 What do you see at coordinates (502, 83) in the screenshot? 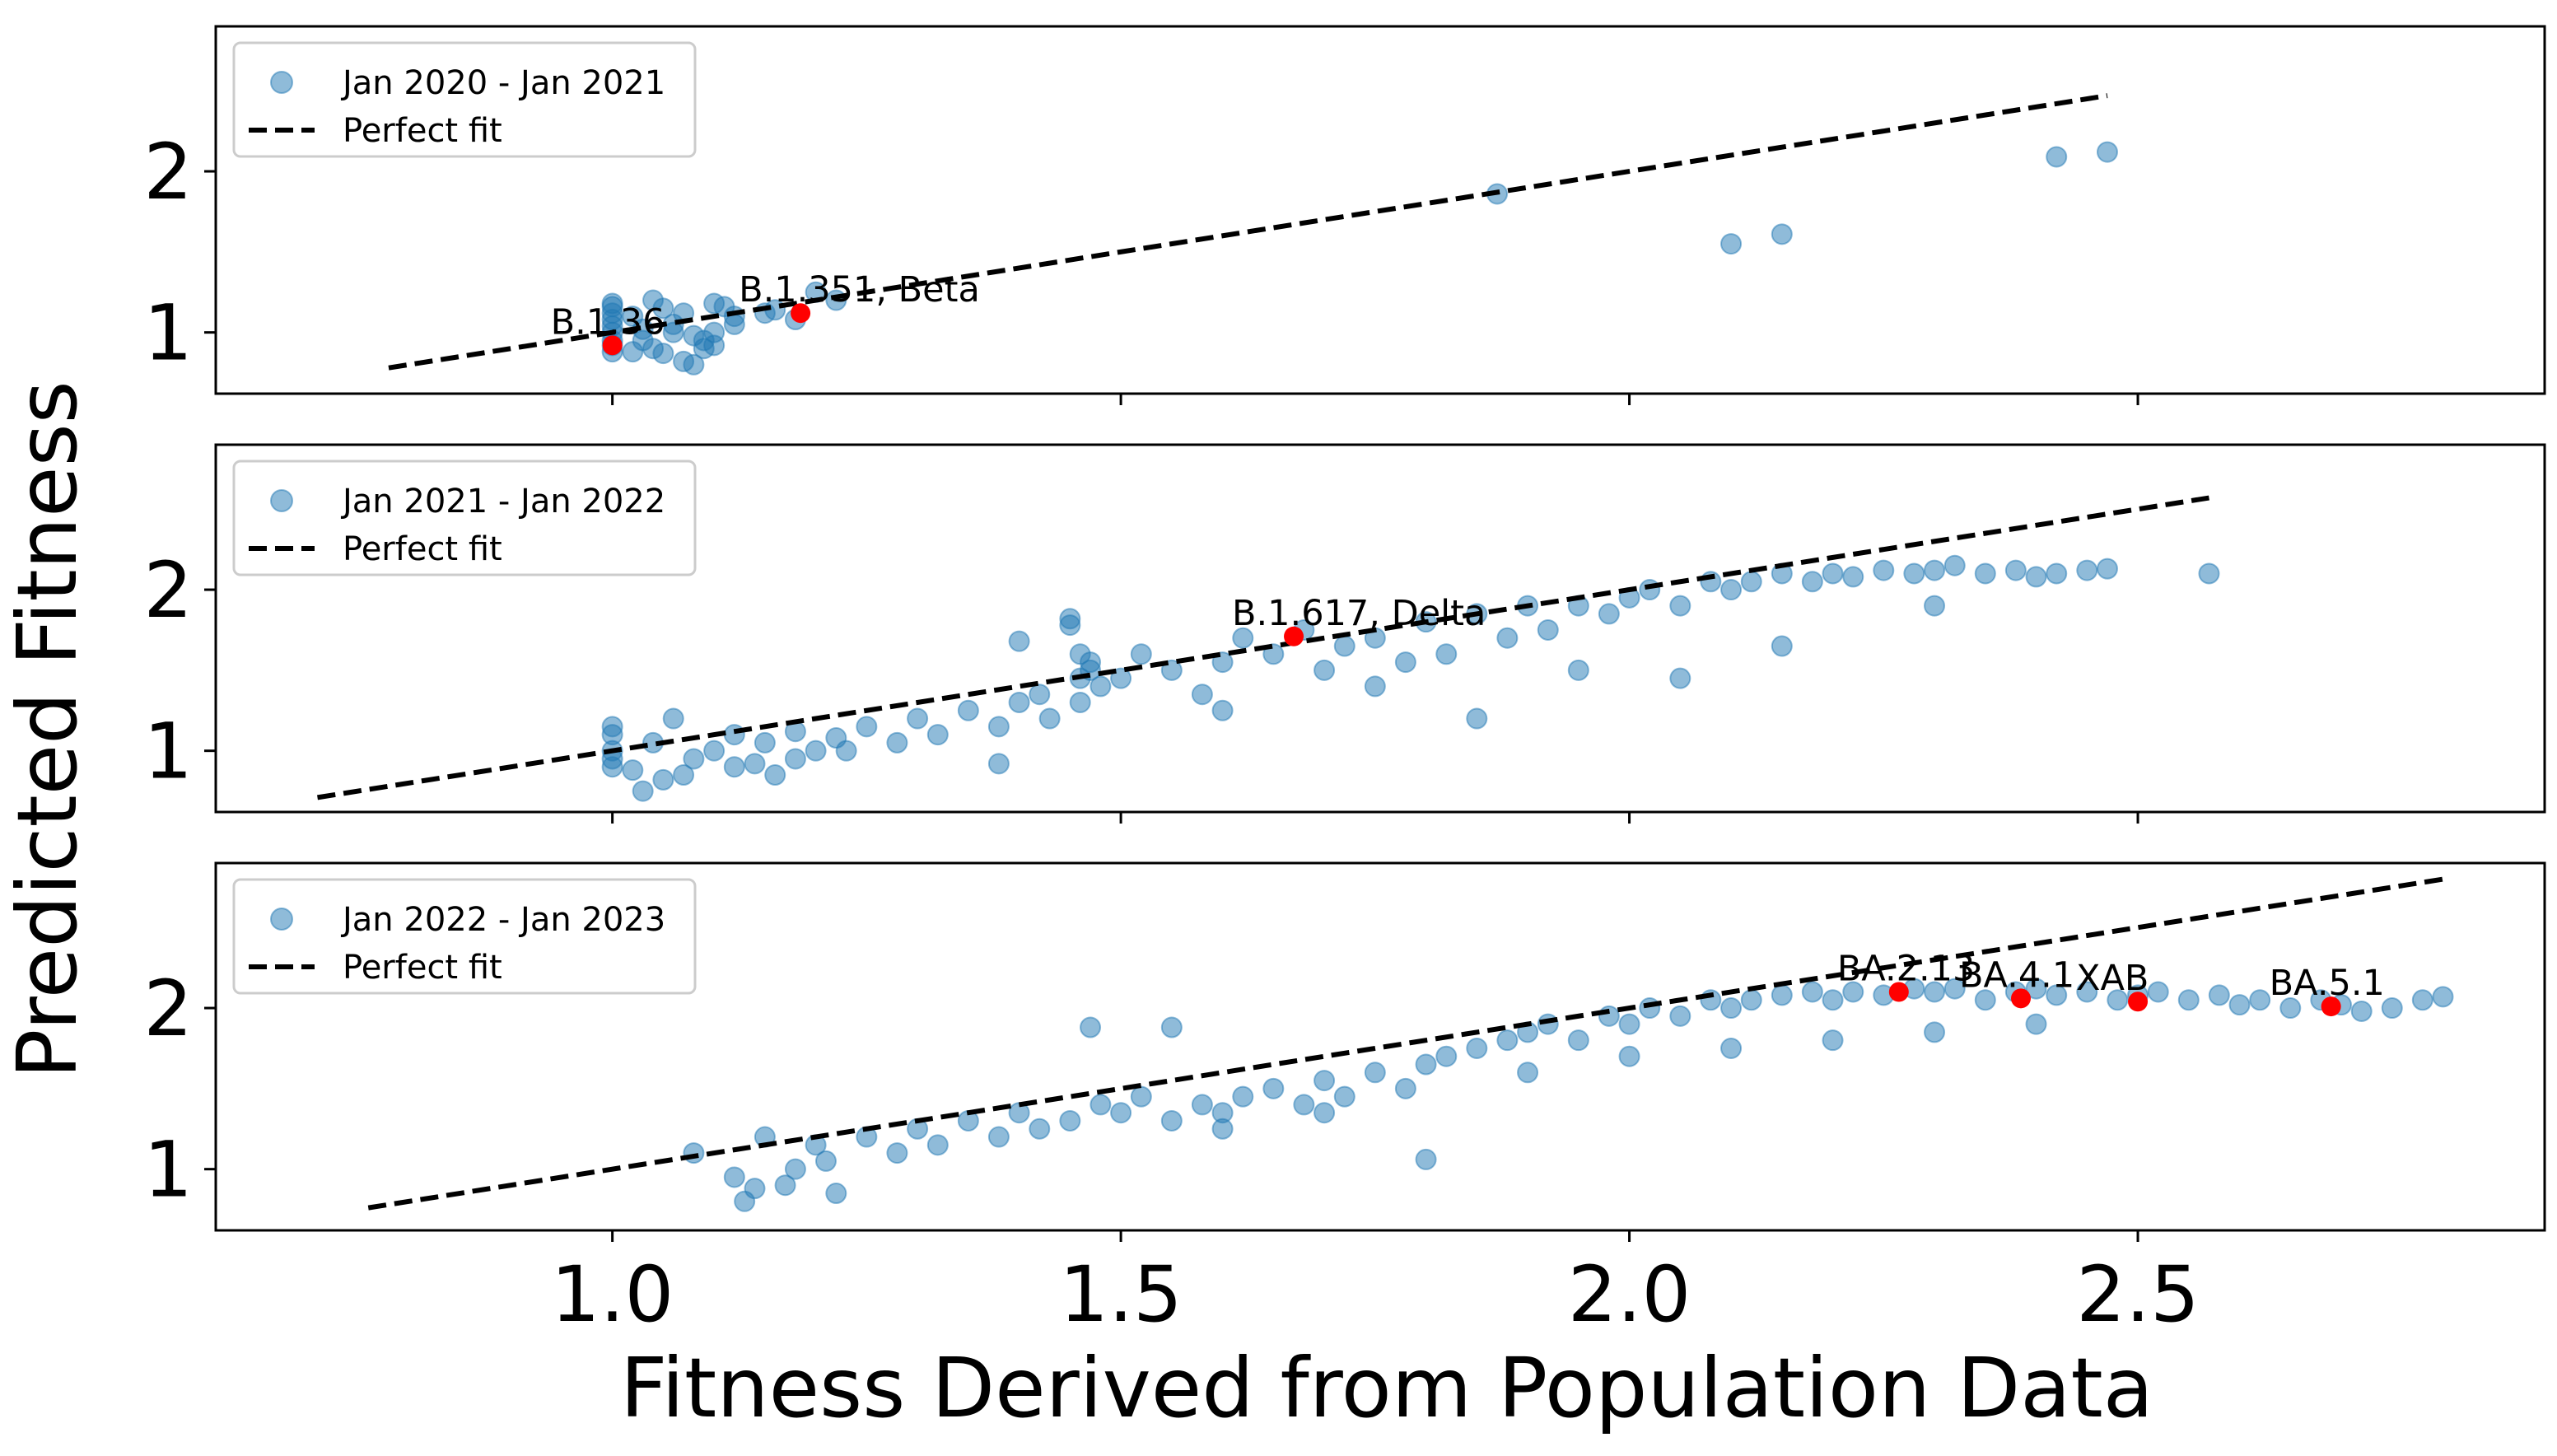
I see `legend-series-label: Jan 2020 - Jan 2021` at bounding box center [502, 83].